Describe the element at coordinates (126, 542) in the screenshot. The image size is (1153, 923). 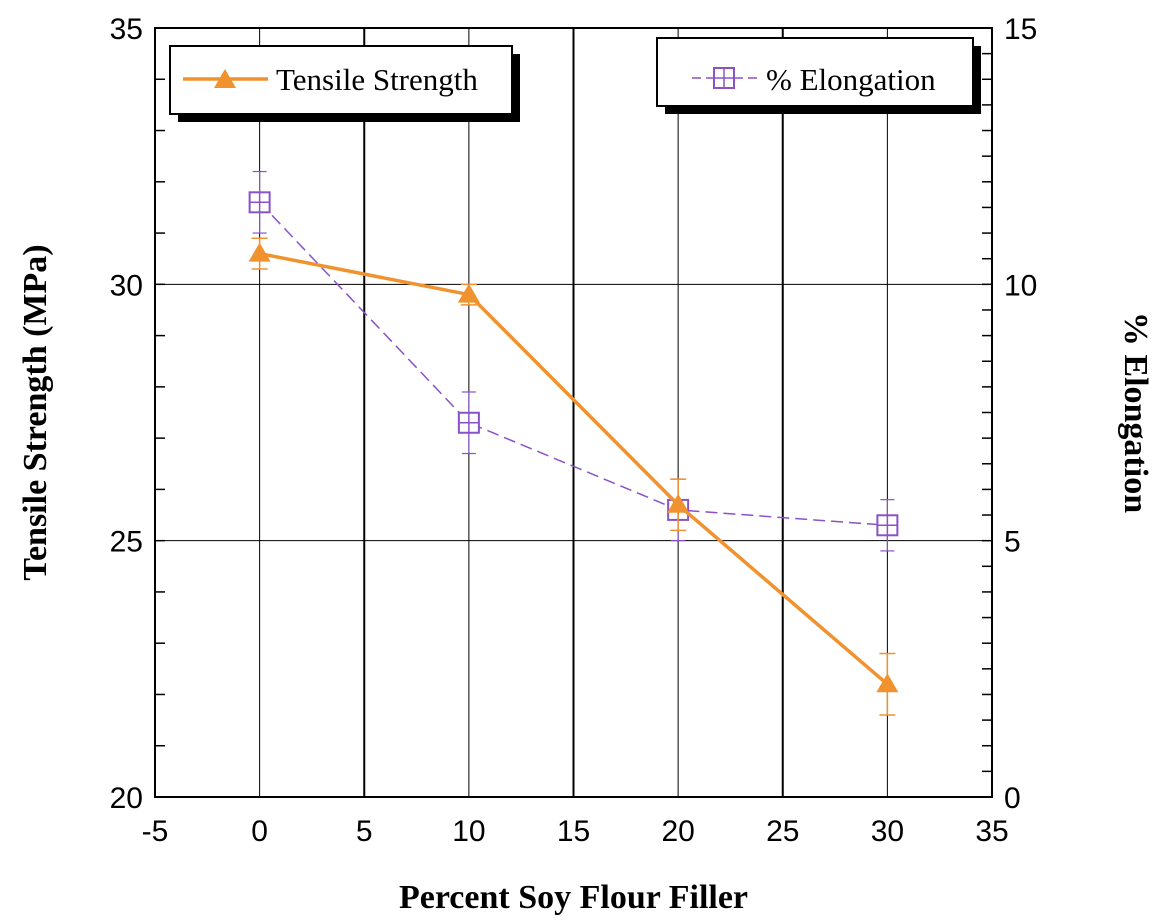
I see `y-tick-label: 25` at that location.